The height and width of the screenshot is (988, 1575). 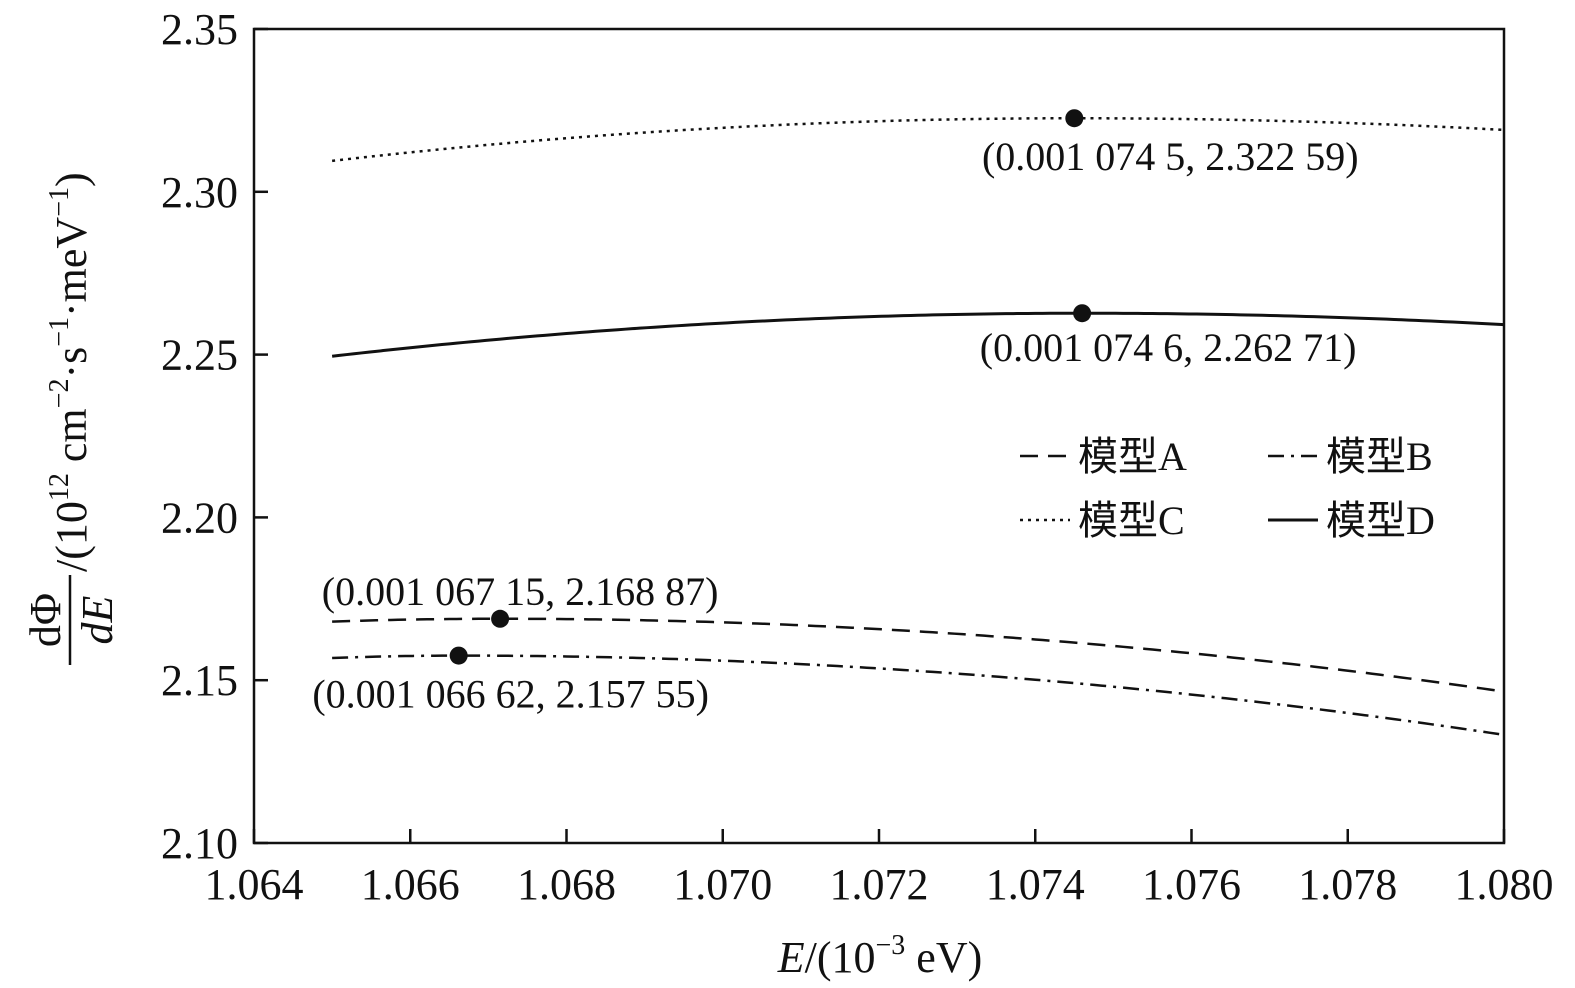 What do you see at coordinates (1347, 884) in the screenshot?
I see `x-tick-label: 1.078` at bounding box center [1347, 884].